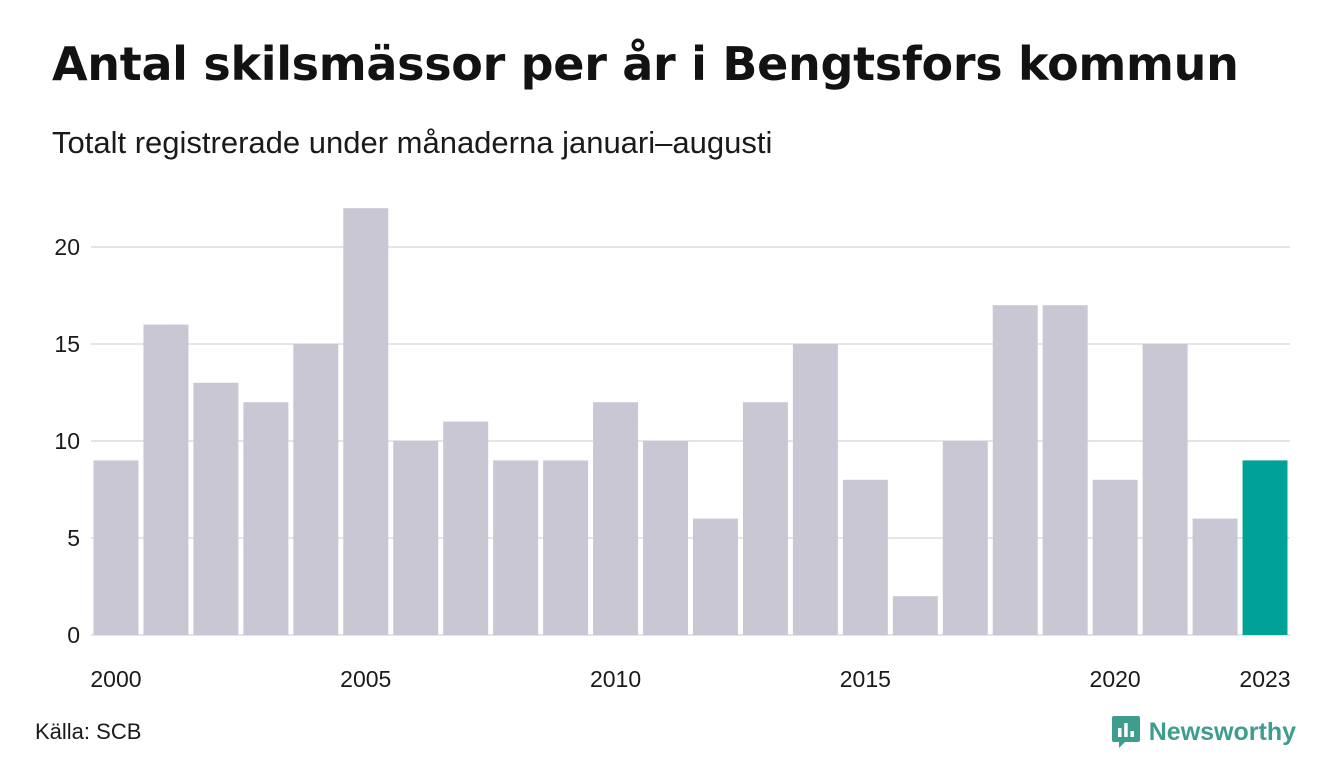  I want to click on brand-logo: Newsworthy, so click(1203, 732).